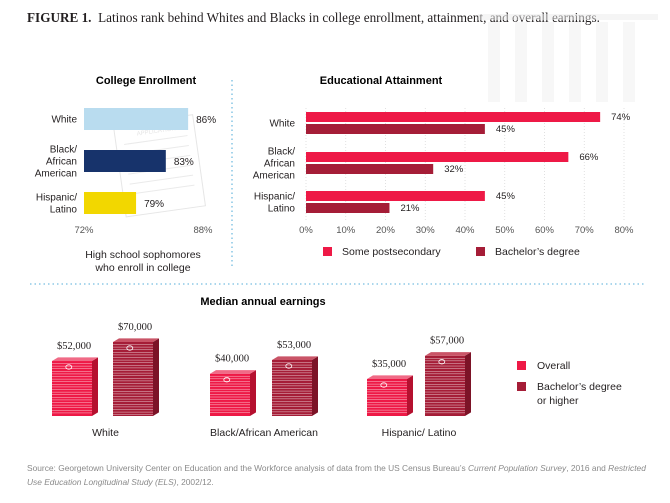 The height and width of the screenshot is (503, 670). Describe the element at coordinates (135, 327) in the screenshot. I see `earnings-value-label: $70,000` at that location.